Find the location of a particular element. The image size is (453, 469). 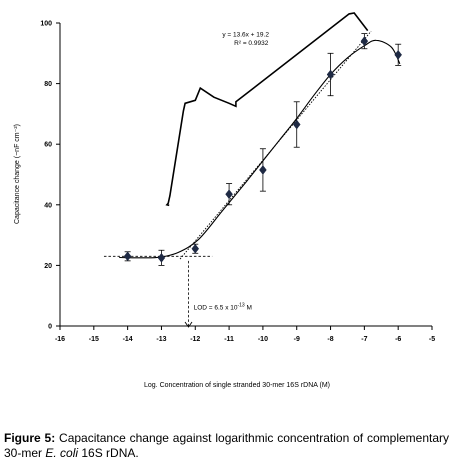

y-axis-label: Capacitance change (−nF cm⁻²) is located at coordinates (17, 174).